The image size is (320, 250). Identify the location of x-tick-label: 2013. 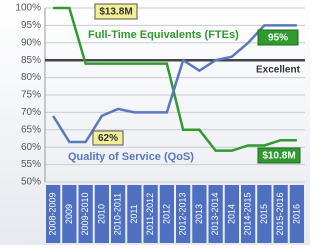
(199, 214).